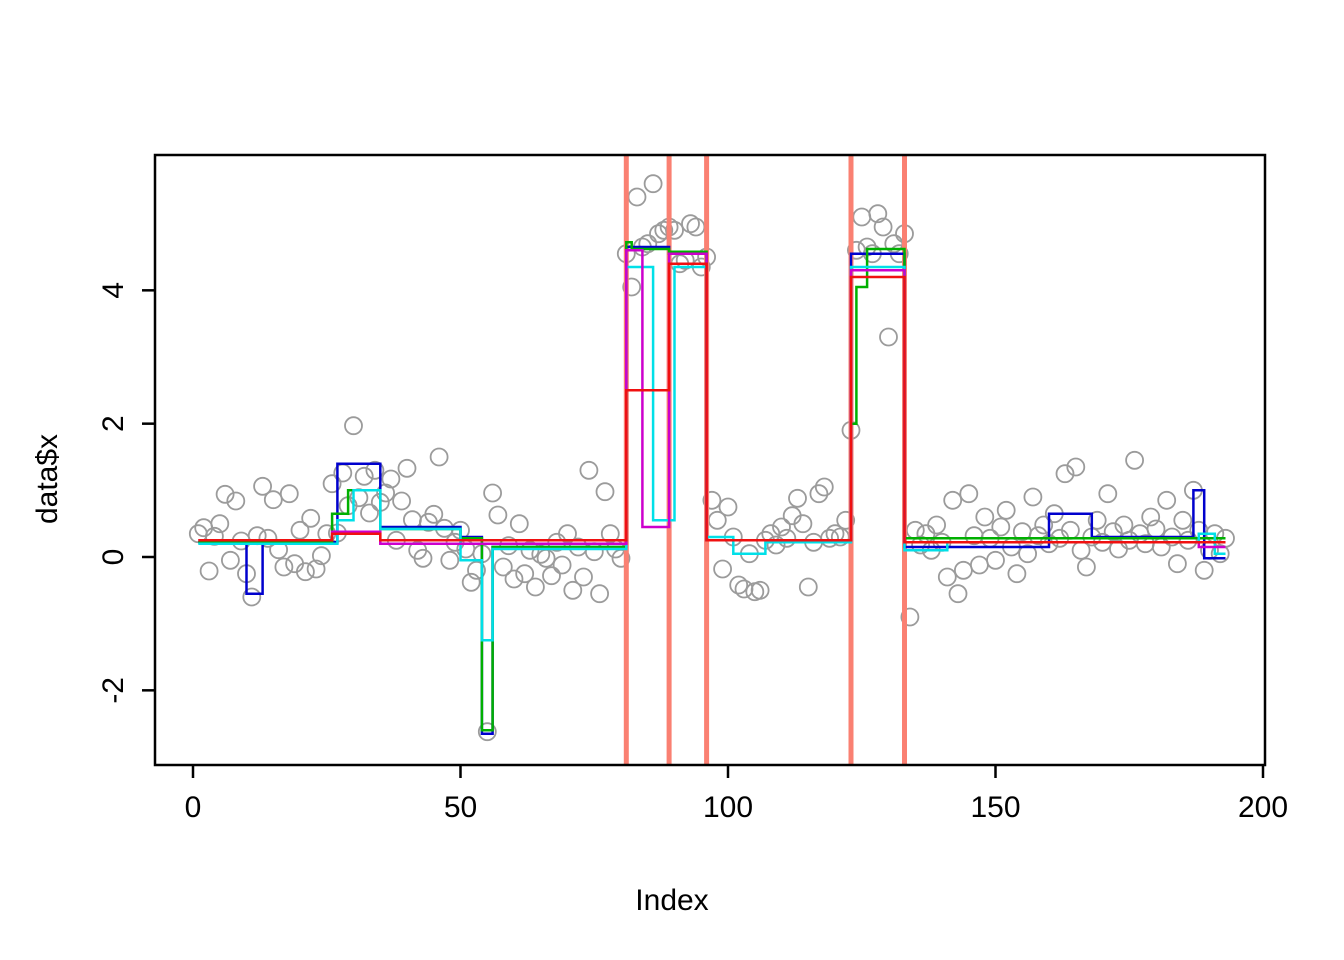 The image size is (1344, 960). I want to click on x-tick-label: 0, so click(193, 807).